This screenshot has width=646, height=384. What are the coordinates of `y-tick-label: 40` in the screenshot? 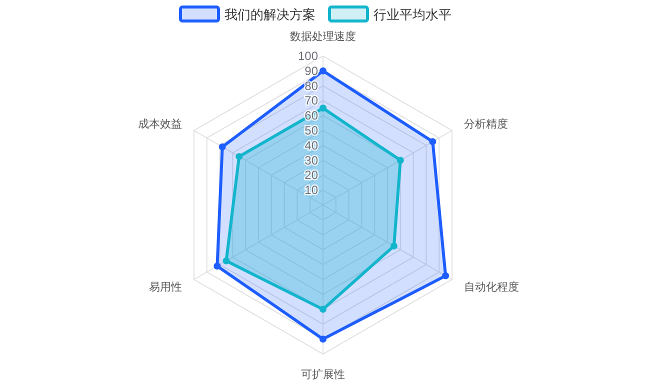 It's located at (311, 145).